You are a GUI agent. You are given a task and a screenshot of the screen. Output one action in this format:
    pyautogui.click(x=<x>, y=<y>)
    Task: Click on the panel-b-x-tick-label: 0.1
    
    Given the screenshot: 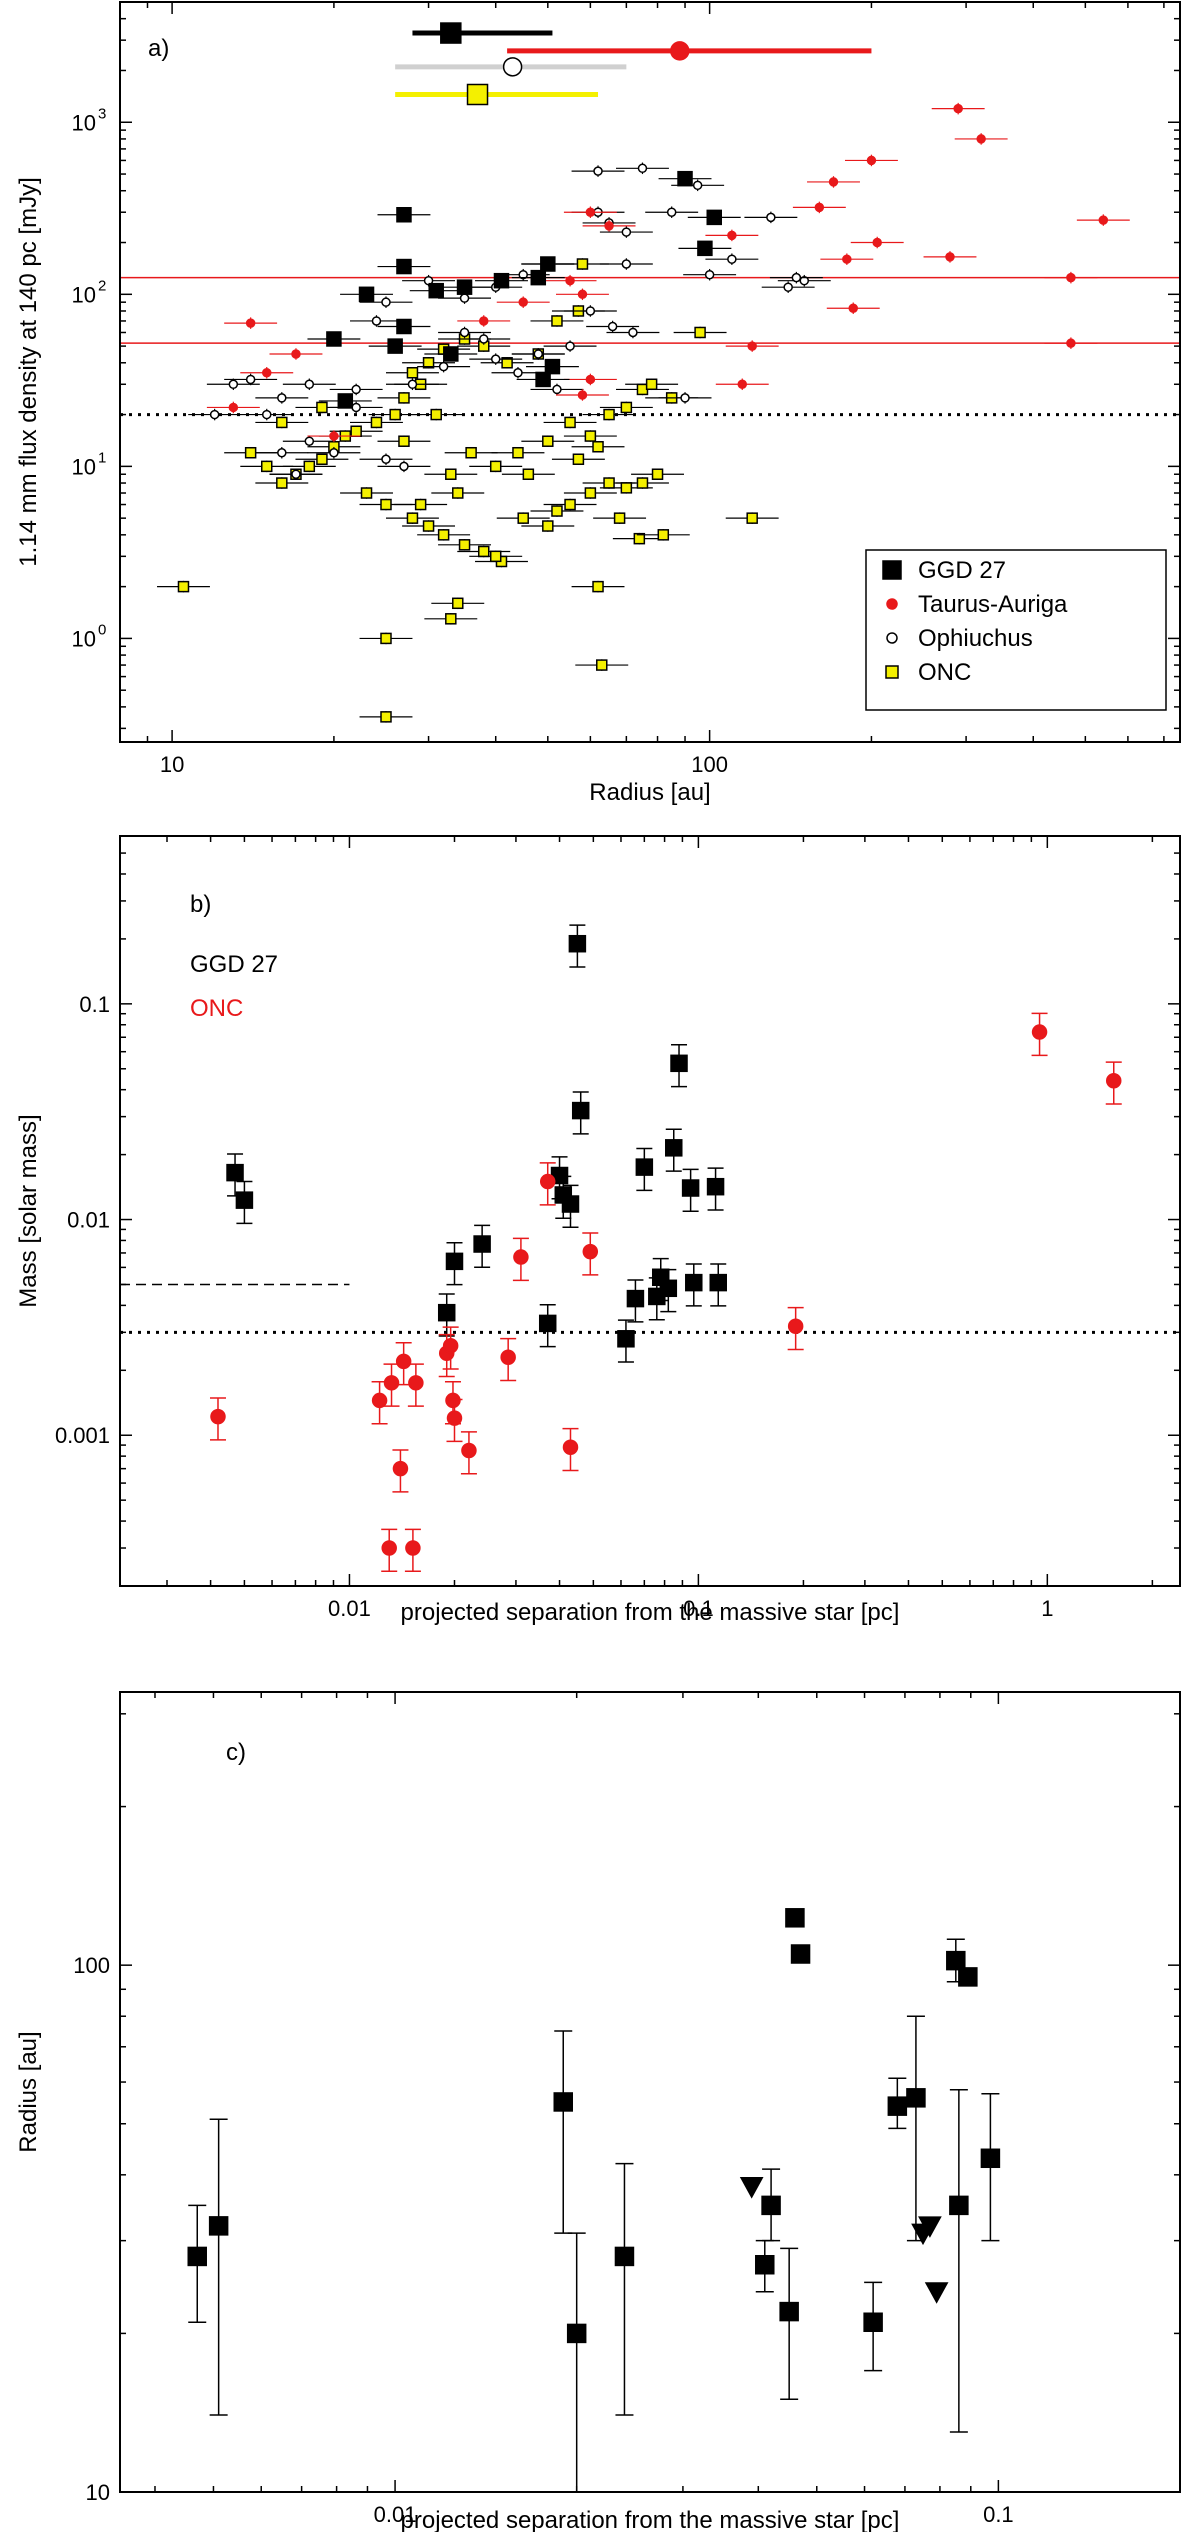 What is the action you would take?
    pyautogui.click(x=698, y=1608)
    